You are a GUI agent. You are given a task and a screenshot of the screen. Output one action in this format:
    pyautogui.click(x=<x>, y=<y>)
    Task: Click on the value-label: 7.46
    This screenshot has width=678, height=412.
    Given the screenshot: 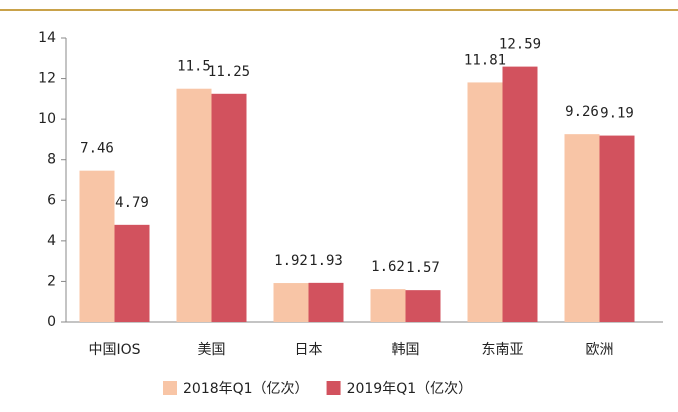 What is the action you would take?
    pyautogui.click(x=97, y=149)
    